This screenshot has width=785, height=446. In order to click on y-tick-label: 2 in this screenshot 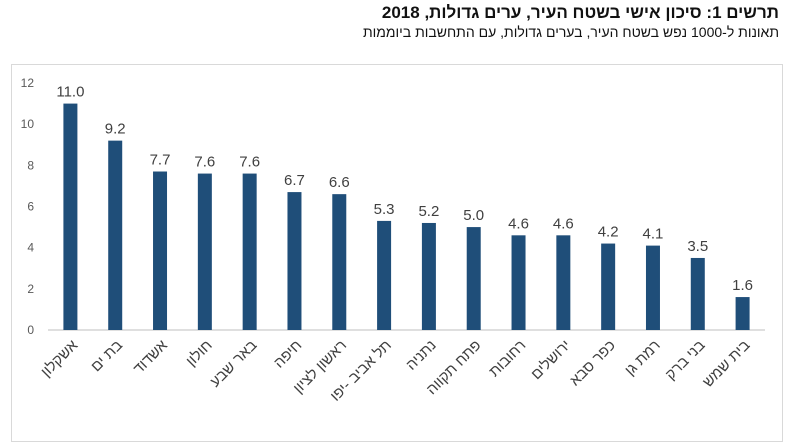, I will do `click(30, 289)`.